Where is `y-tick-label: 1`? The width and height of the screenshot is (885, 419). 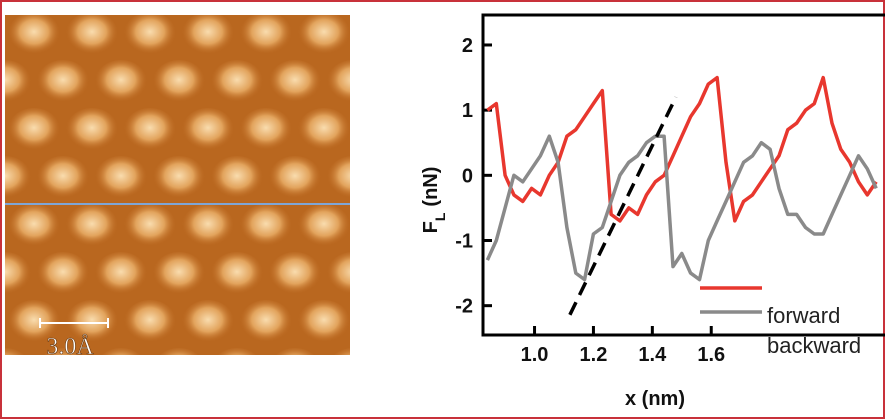 y-tick-label: 1 is located at coordinates (467, 111).